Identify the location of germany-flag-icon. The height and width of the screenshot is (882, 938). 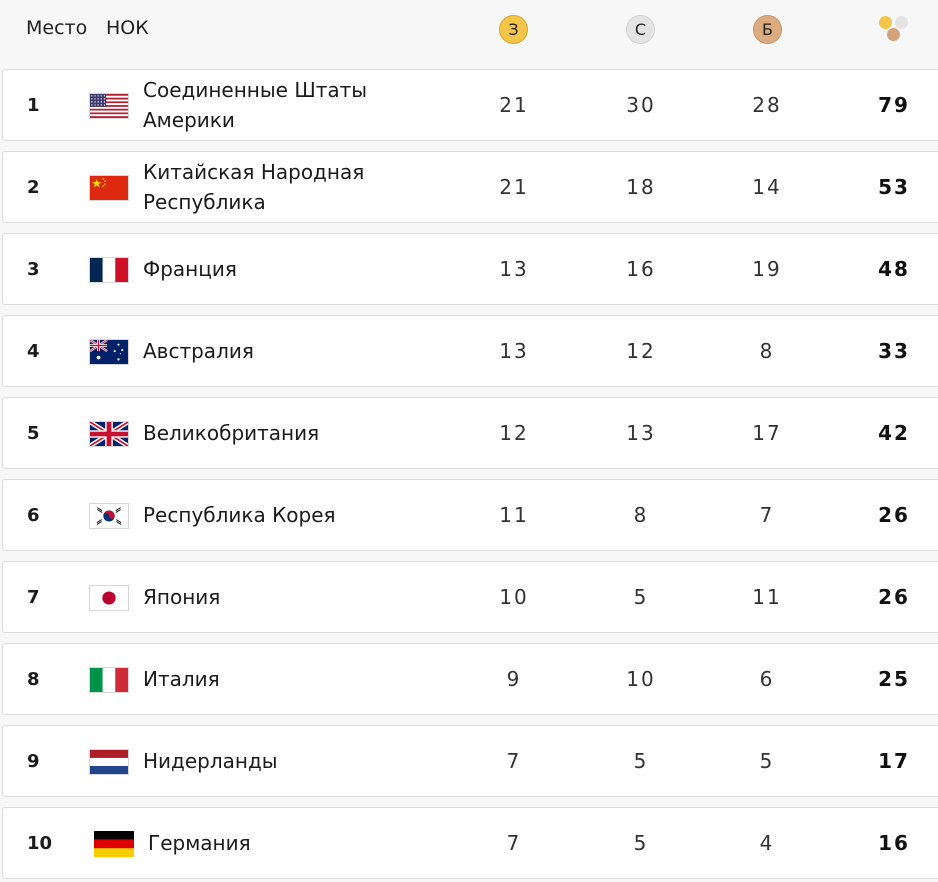
(114, 844).